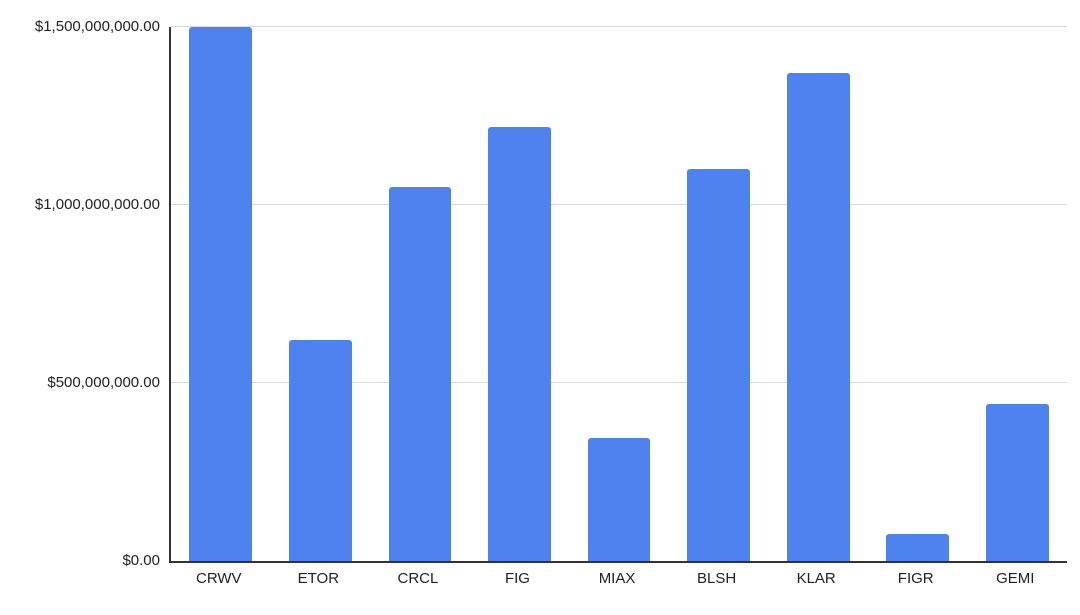 Image resolution: width=1080 pixels, height=615 pixels. I want to click on bar-miax, so click(619, 499).